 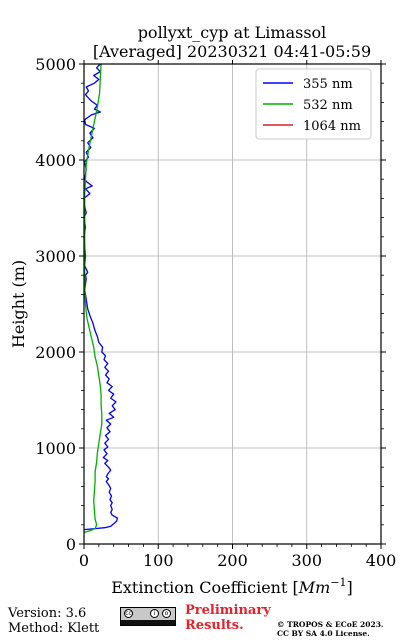 What do you see at coordinates (205, 587) in the screenshot?
I see `x-axis-label-prefix: Extinction Coefficient [` at bounding box center [205, 587].